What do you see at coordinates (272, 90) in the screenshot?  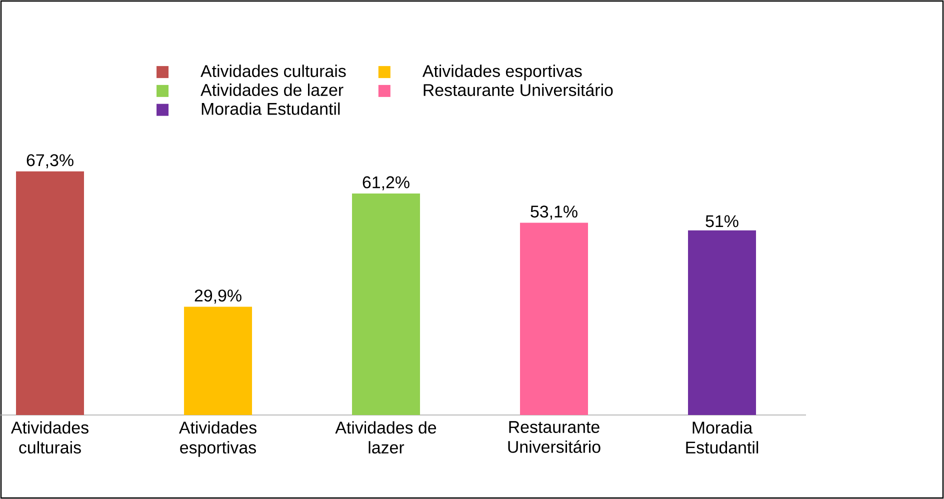 I see `legend-label: Atividades de lazer` at bounding box center [272, 90].